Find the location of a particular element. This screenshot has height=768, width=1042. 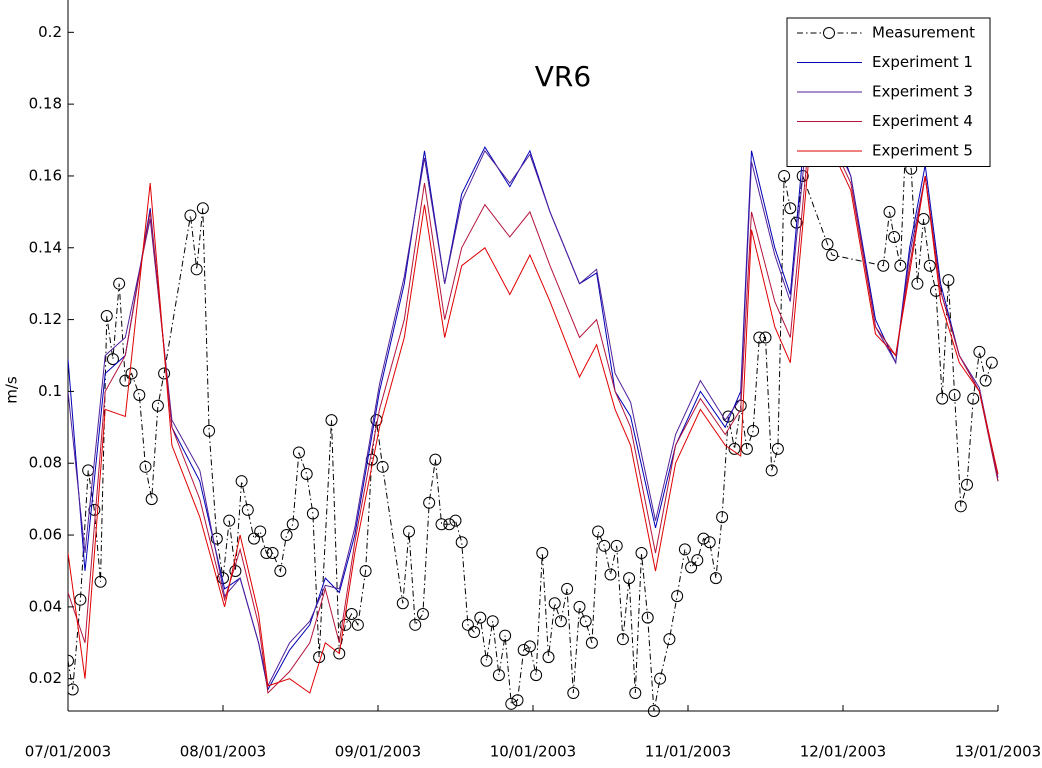

y-tick-label: 0.1 is located at coordinates (50, 391).